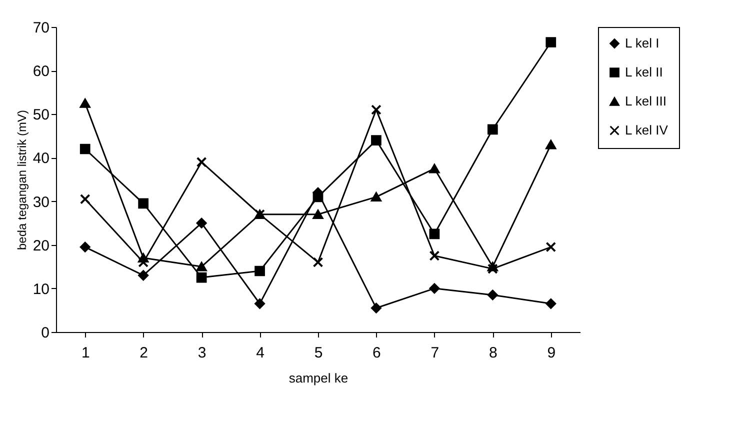 This screenshot has width=741, height=426. What do you see at coordinates (318, 353) in the screenshot?
I see `x-tick-label: 5` at bounding box center [318, 353].